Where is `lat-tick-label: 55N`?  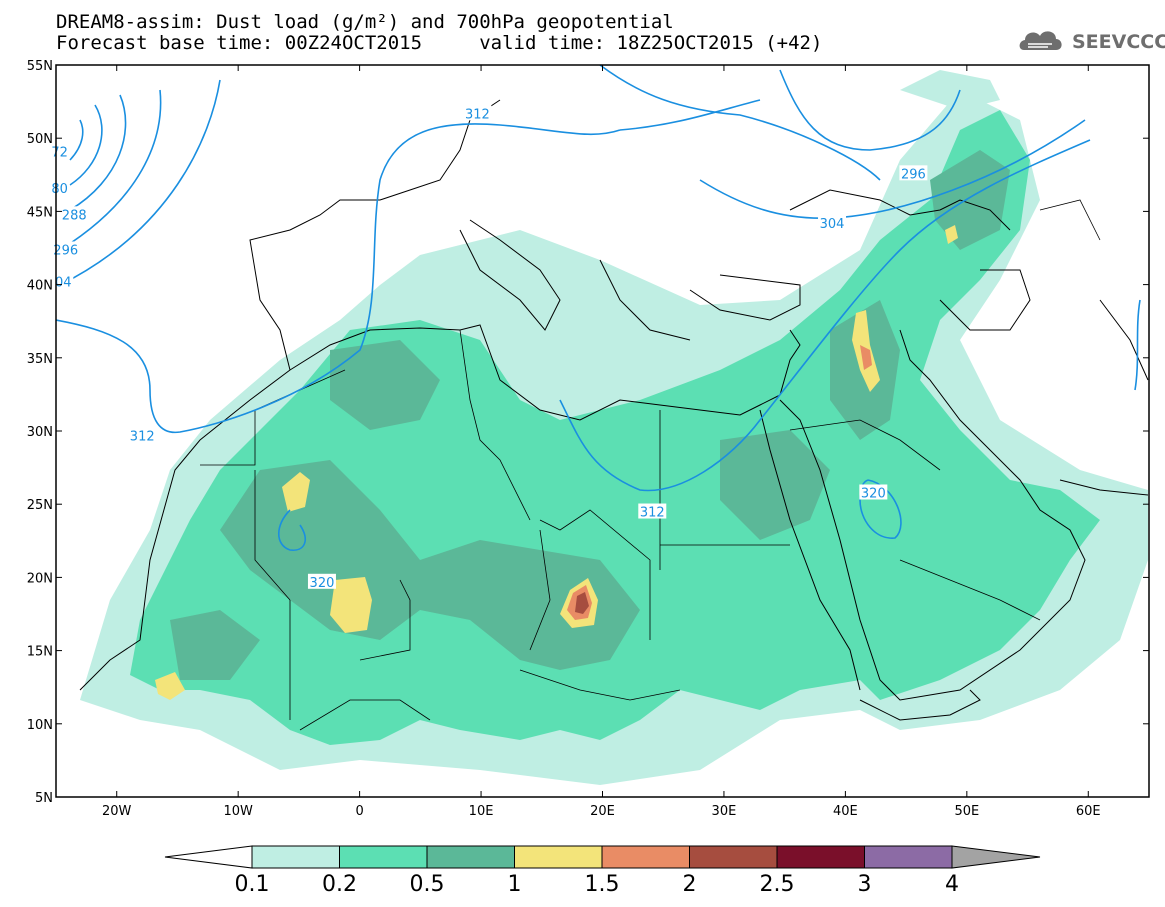
lat-tick-label: 55N is located at coordinates (40, 66).